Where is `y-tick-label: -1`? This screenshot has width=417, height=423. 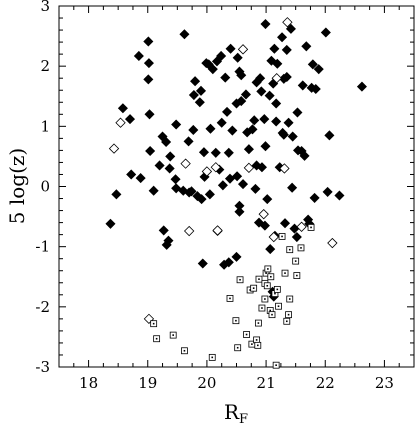
y-tick-label: -1 is located at coordinates (42, 247).